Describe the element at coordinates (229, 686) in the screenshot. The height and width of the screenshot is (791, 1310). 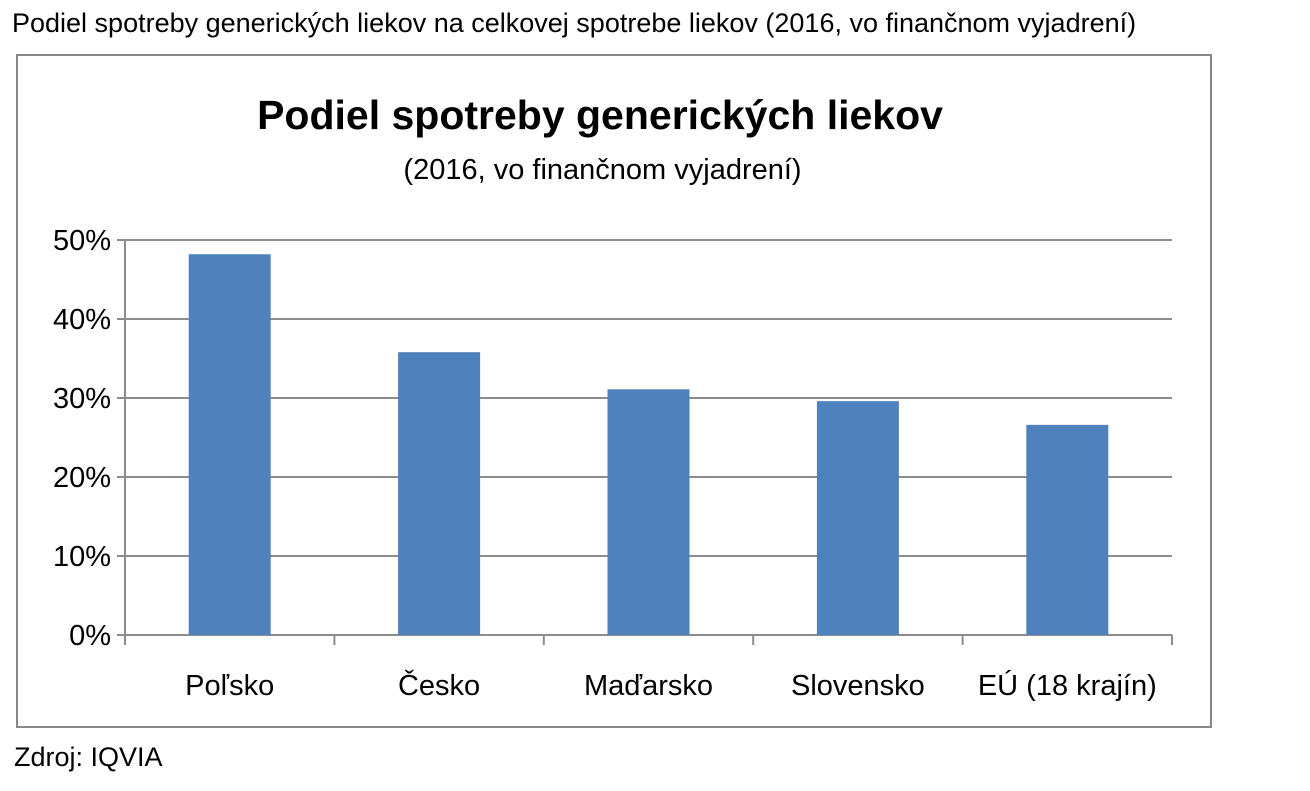
I see `x-category-label: Poľsko` at that location.